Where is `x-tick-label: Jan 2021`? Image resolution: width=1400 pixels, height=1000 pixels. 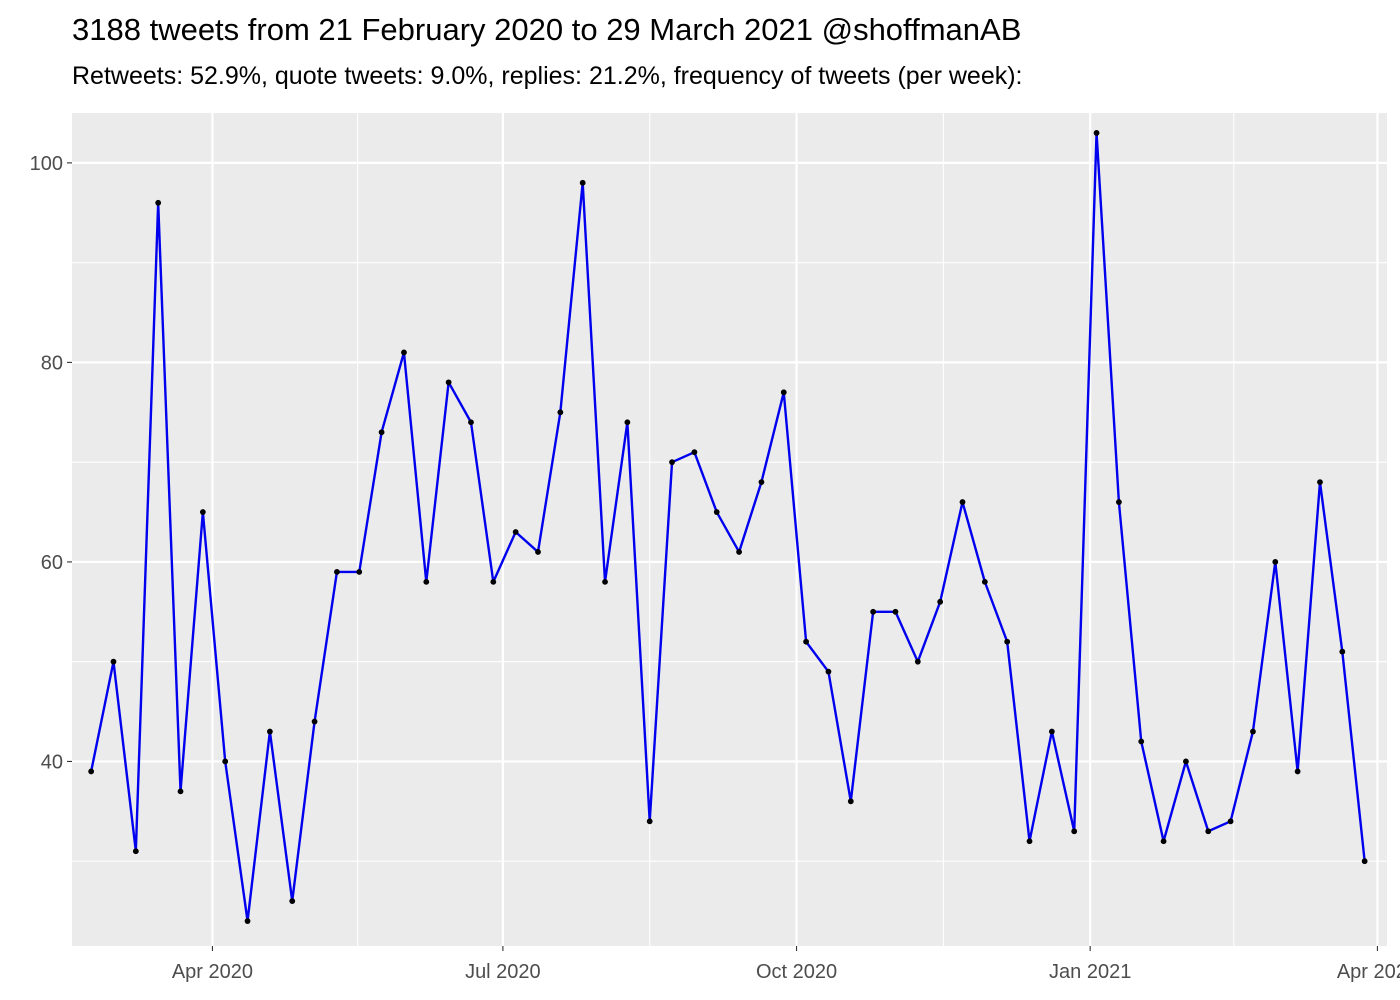 x-tick-label: Jan 2021 is located at coordinates (1090, 972).